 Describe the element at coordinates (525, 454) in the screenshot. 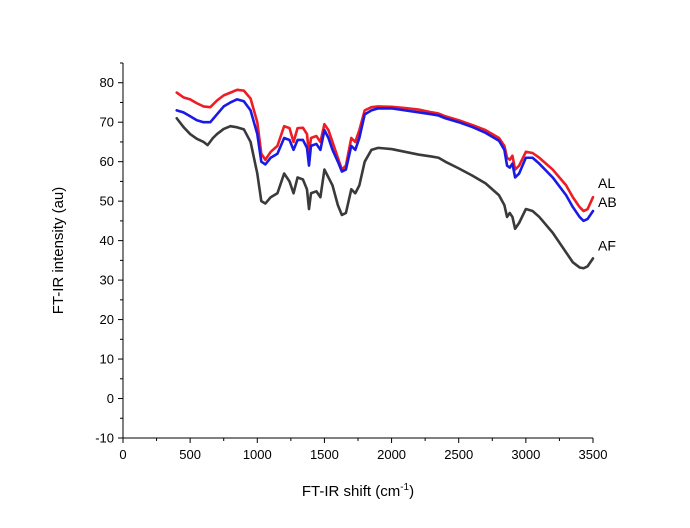

I see `x-tick-label: 3000` at that location.